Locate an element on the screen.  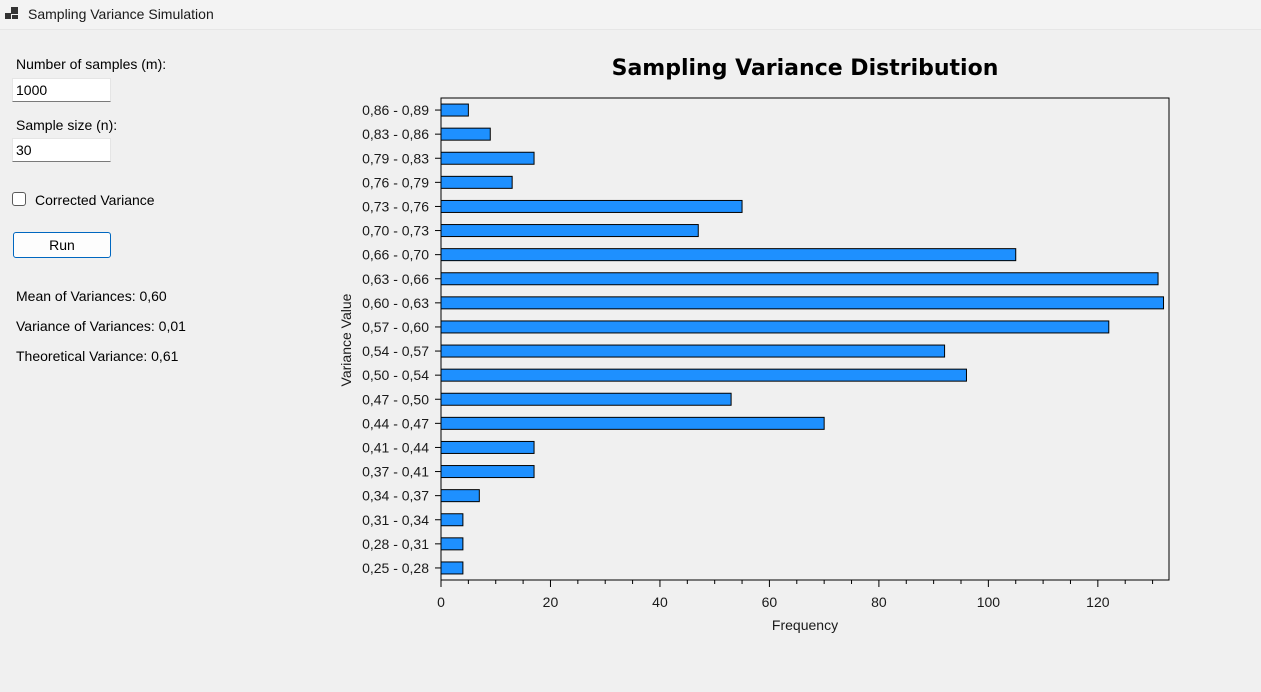
y-tick-label: 0,63 - 0,66 is located at coordinates (395, 279).